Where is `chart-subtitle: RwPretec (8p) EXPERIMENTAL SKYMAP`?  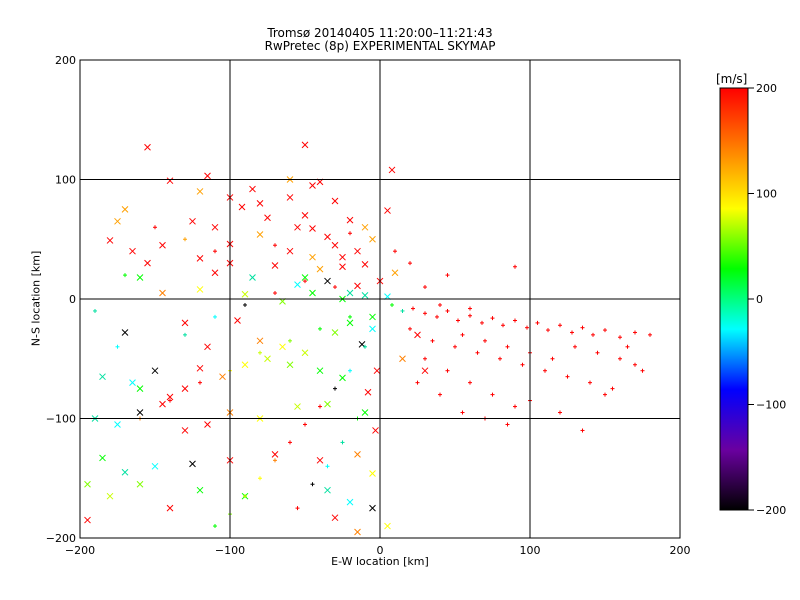
chart-subtitle: RwPretec (8p) EXPERIMENTAL SKYMAP is located at coordinates (380, 46).